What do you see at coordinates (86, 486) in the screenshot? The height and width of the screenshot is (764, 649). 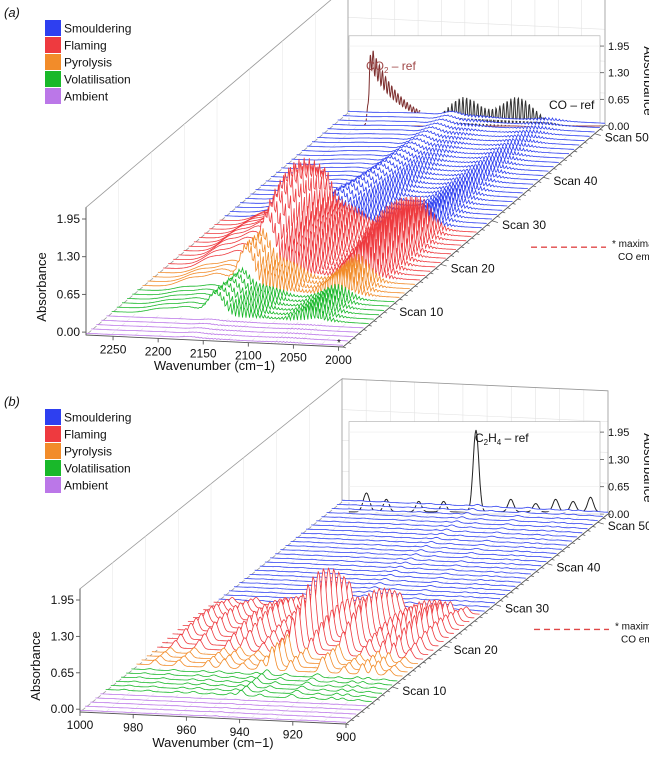 I see `legend-label: Ambient` at bounding box center [86, 486].